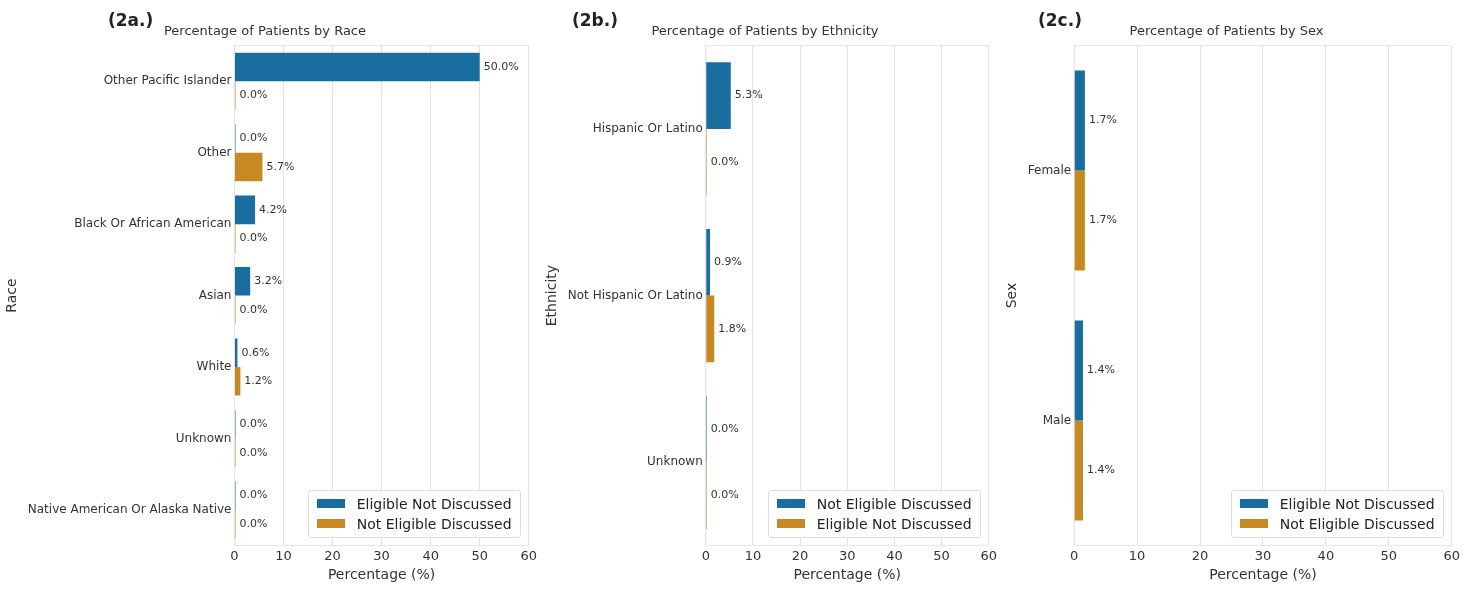  I want to click on chart-title: Percentage of Patients by Ethnicity, so click(765, 31).